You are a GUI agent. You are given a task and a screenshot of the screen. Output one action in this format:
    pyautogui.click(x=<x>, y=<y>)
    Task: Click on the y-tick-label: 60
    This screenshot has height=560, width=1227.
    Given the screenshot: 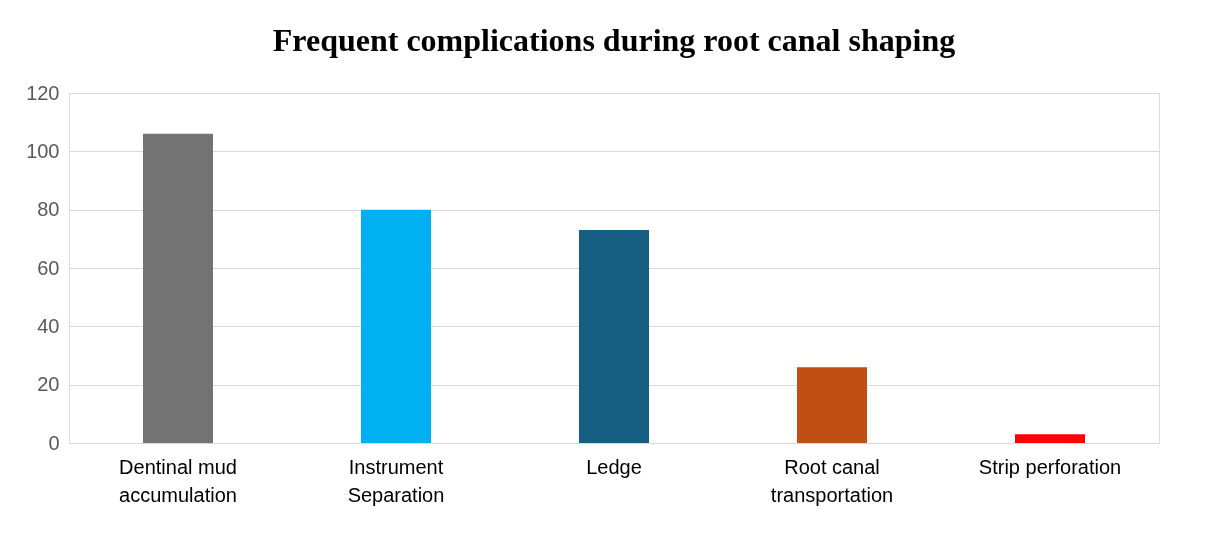 What is the action you would take?
    pyautogui.click(x=48, y=267)
    